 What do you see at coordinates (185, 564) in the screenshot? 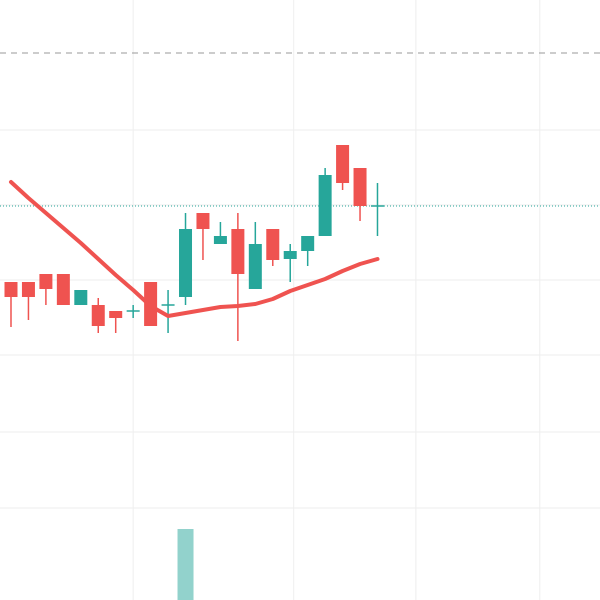
I see `volume-bar` at bounding box center [185, 564].